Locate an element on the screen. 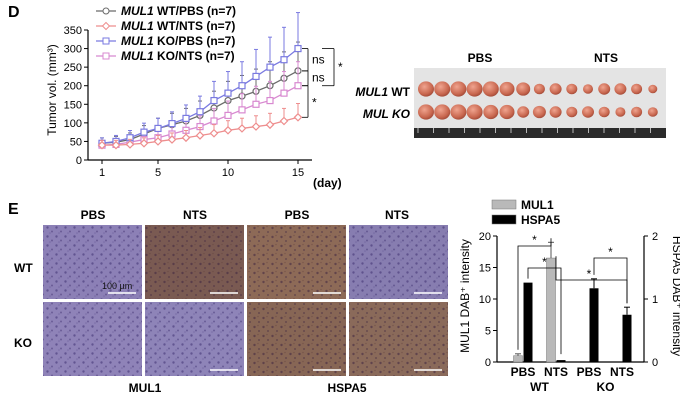  group-label: WT is located at coordinates (539, 387).